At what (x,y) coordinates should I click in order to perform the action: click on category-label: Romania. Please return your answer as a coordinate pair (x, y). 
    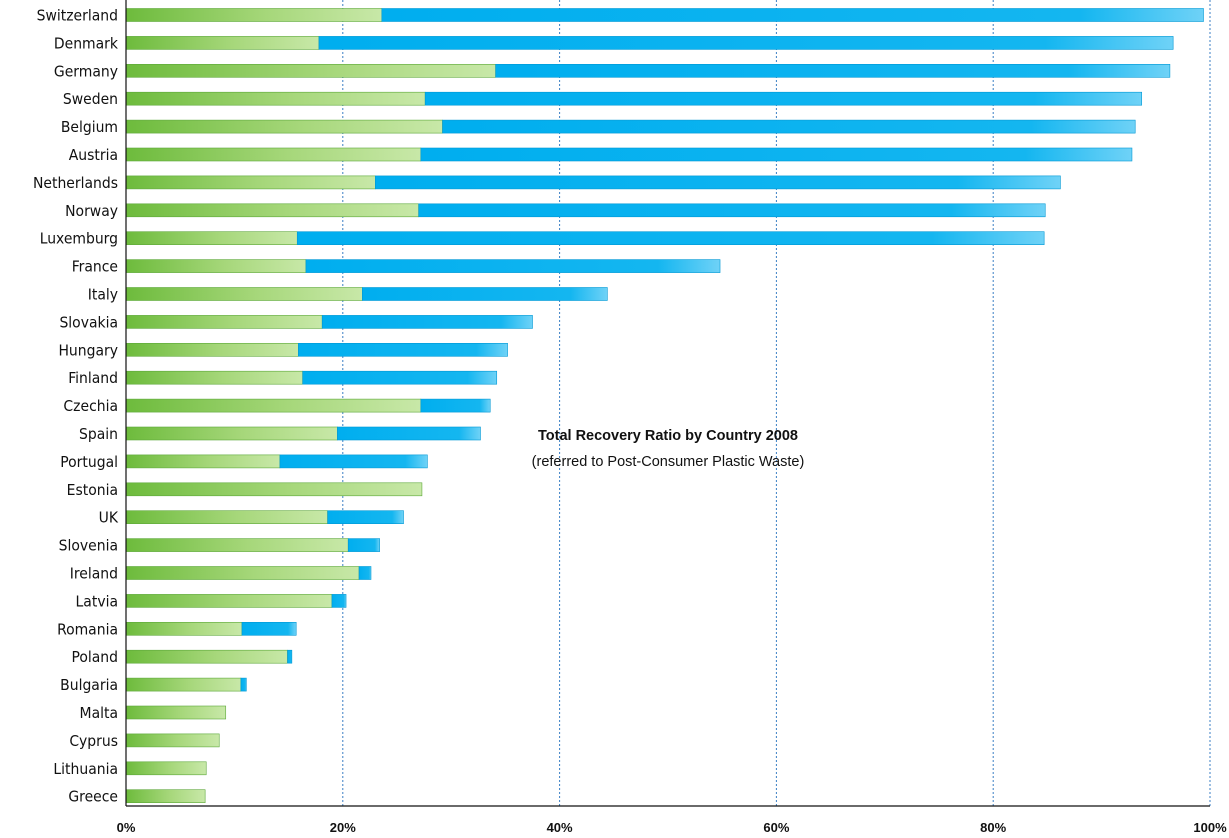
    Looking at the image, I should click on (87, 629).